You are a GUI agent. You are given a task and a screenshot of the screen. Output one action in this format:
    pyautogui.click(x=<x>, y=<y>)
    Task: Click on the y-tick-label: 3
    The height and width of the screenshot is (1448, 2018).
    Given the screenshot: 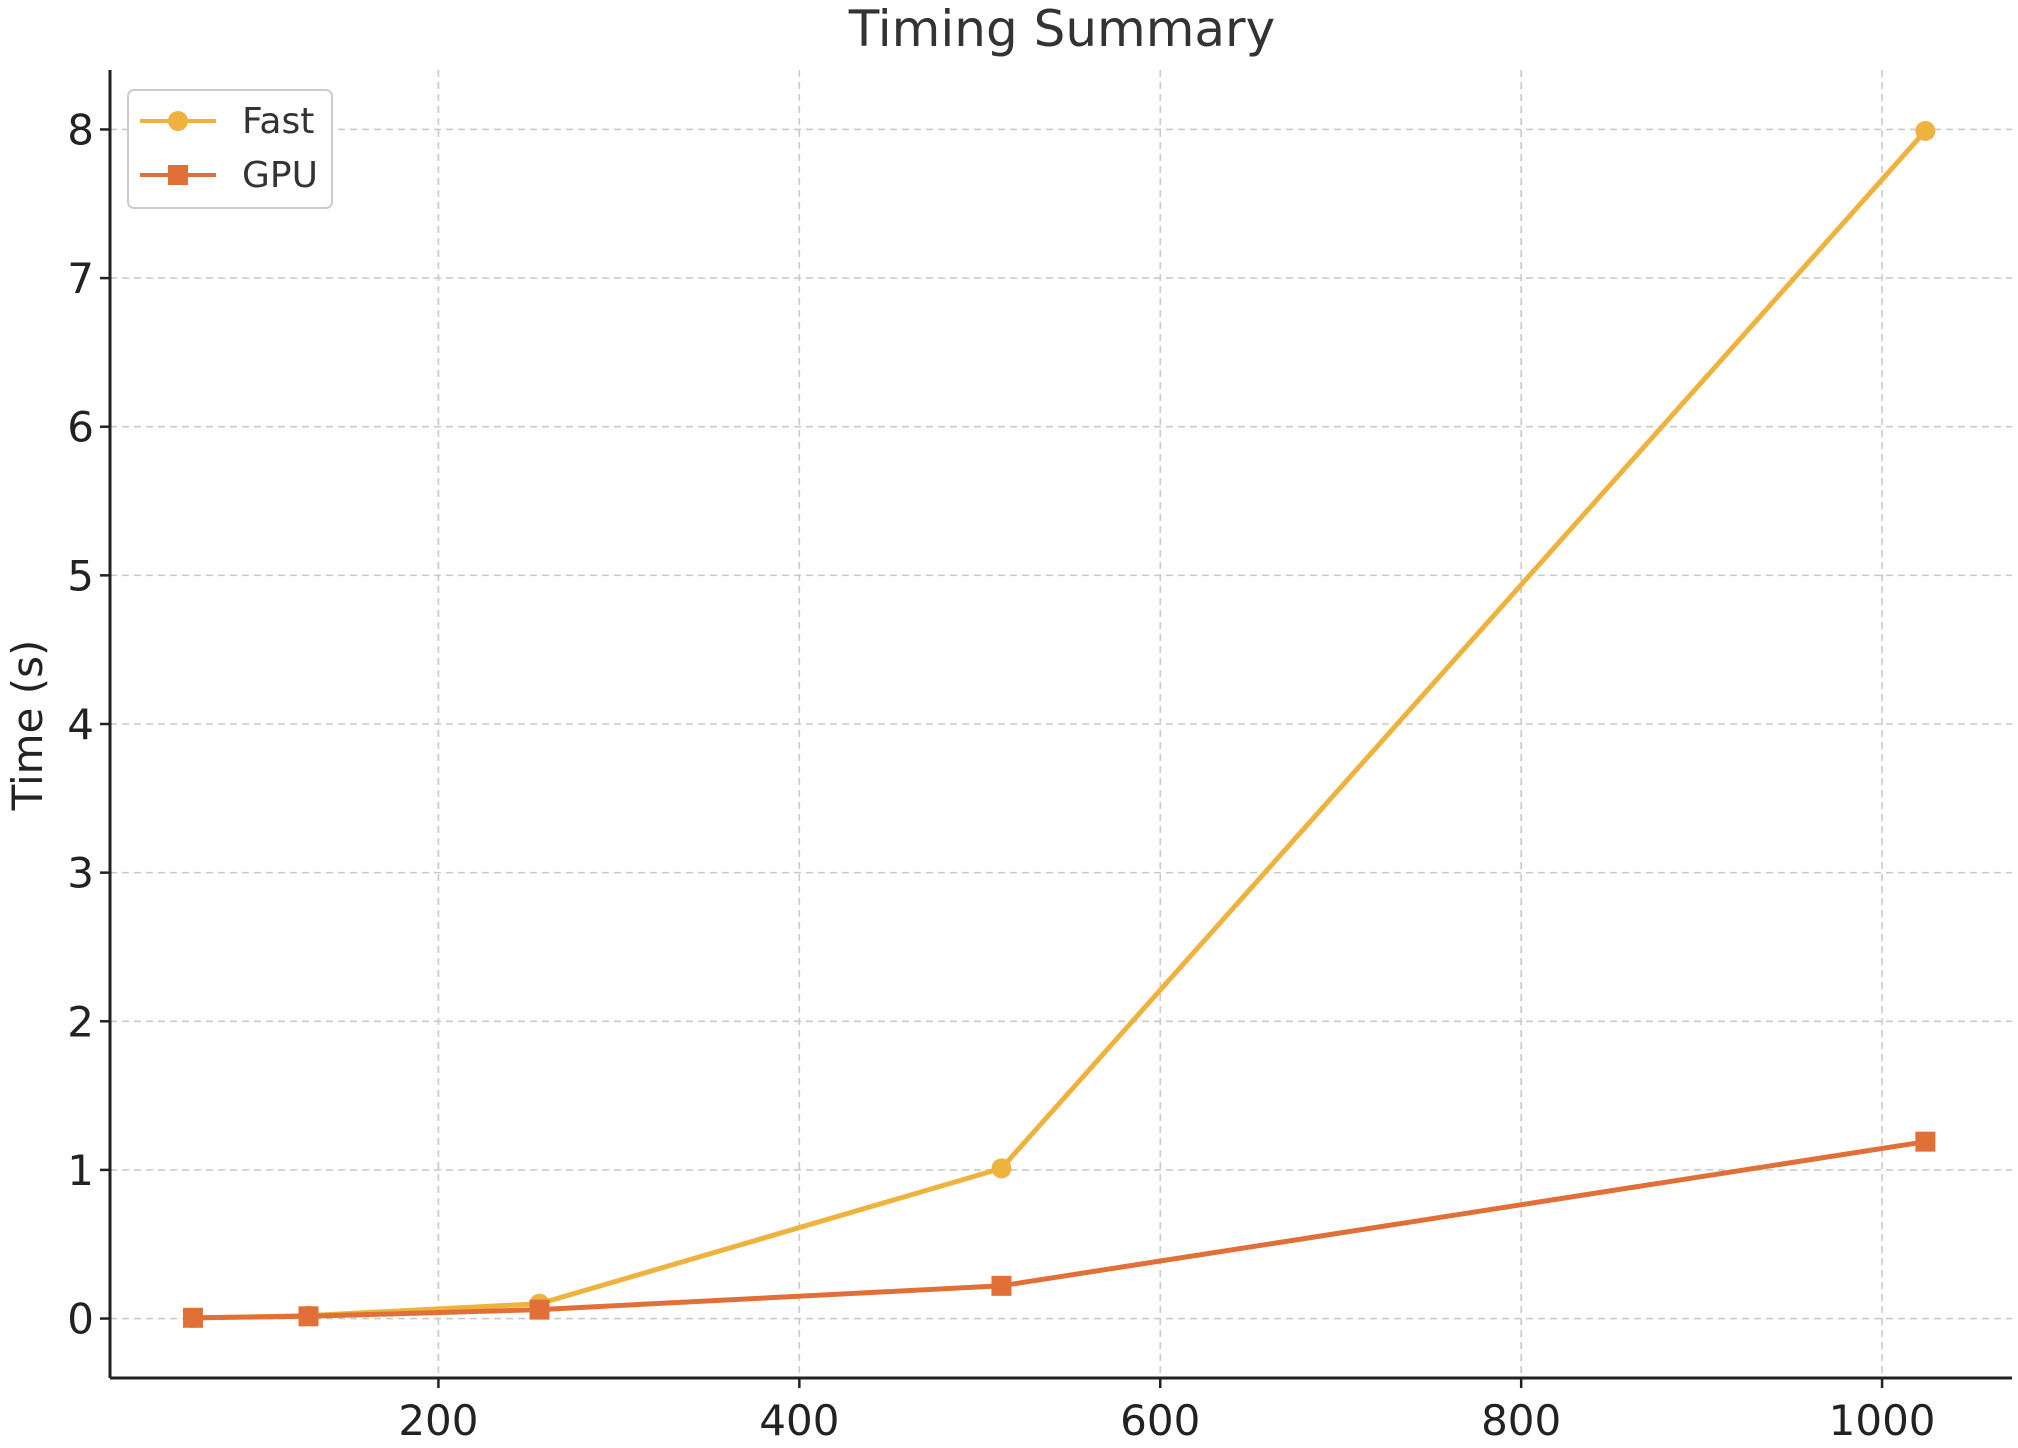 What is the action you would take?
    pyautogui.click(x=80, y=873)
    